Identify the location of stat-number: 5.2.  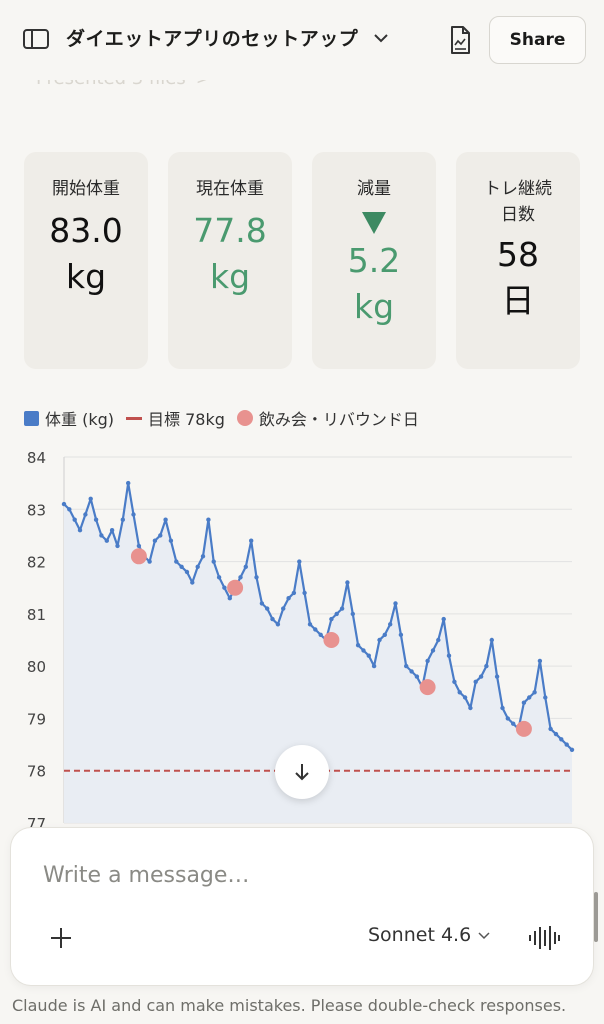
(374, 260).